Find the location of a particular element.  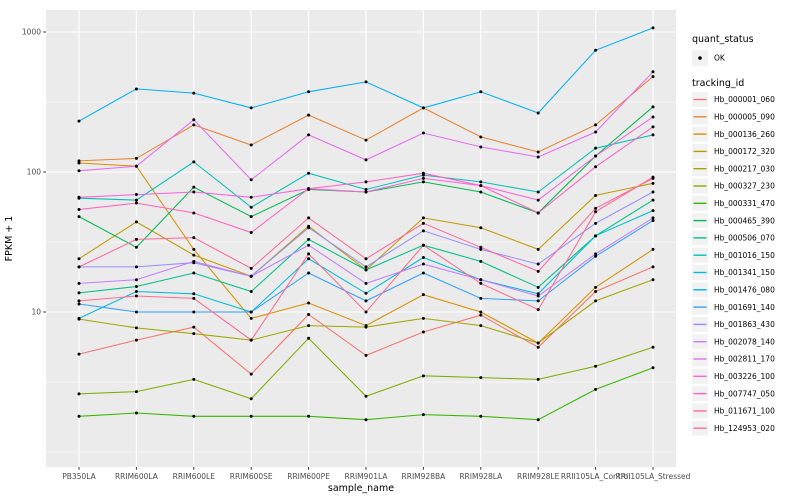

legend-entry-label: Hb_000331_470 is located at coordinates (744, 203).